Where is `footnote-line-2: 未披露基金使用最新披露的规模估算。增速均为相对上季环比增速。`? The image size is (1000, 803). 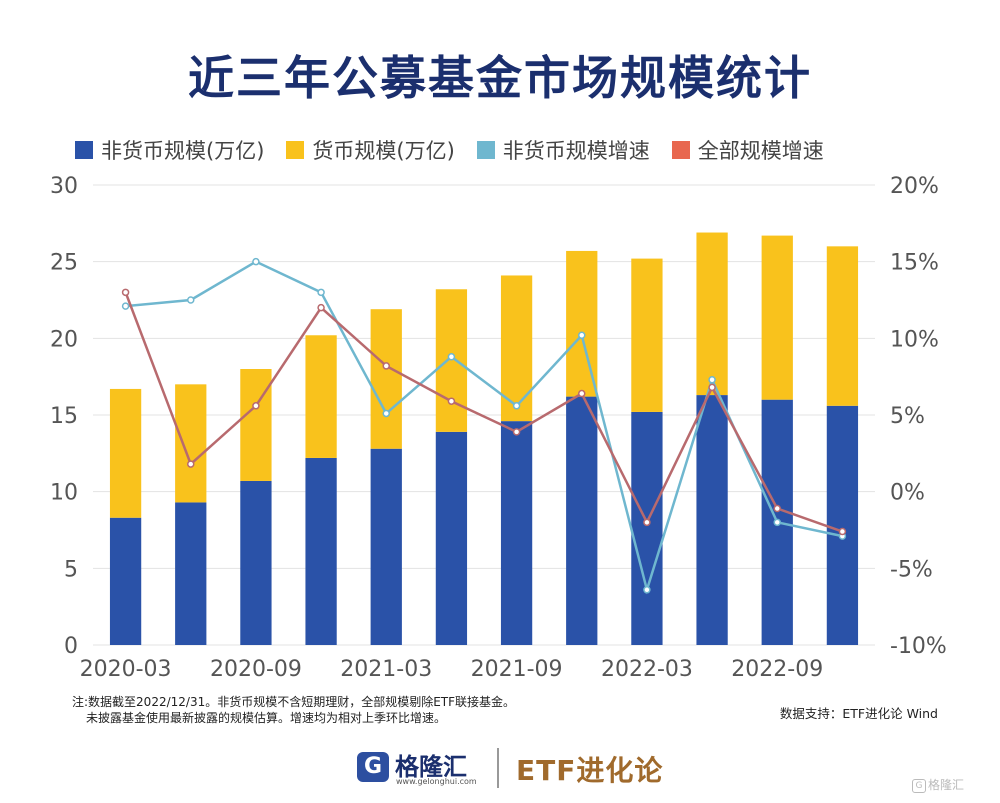
footnote-line-2: 未披露基金使用最新披露的规模估算。增速均为相对上季环比增速。 is located at coordinates (266, 718).